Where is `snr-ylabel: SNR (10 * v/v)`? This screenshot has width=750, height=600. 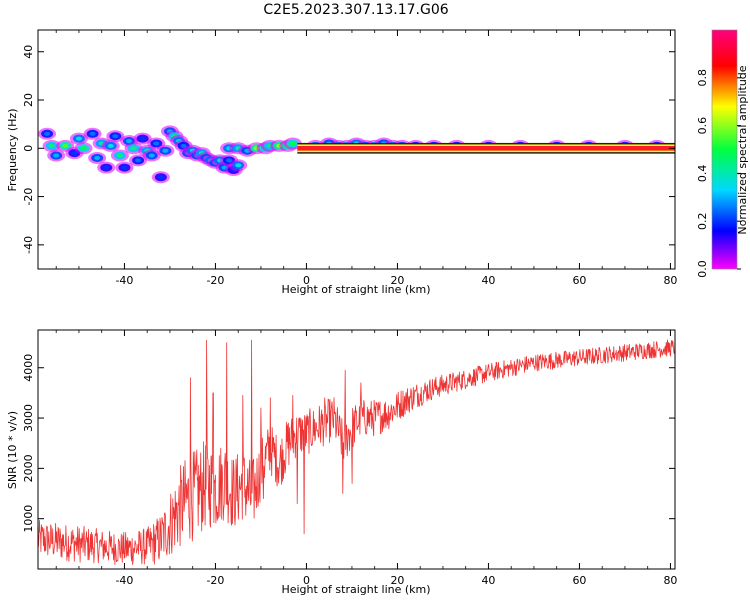 snr-ylabel: SNR (10 * v/v) is located at coordinates (12, 450).